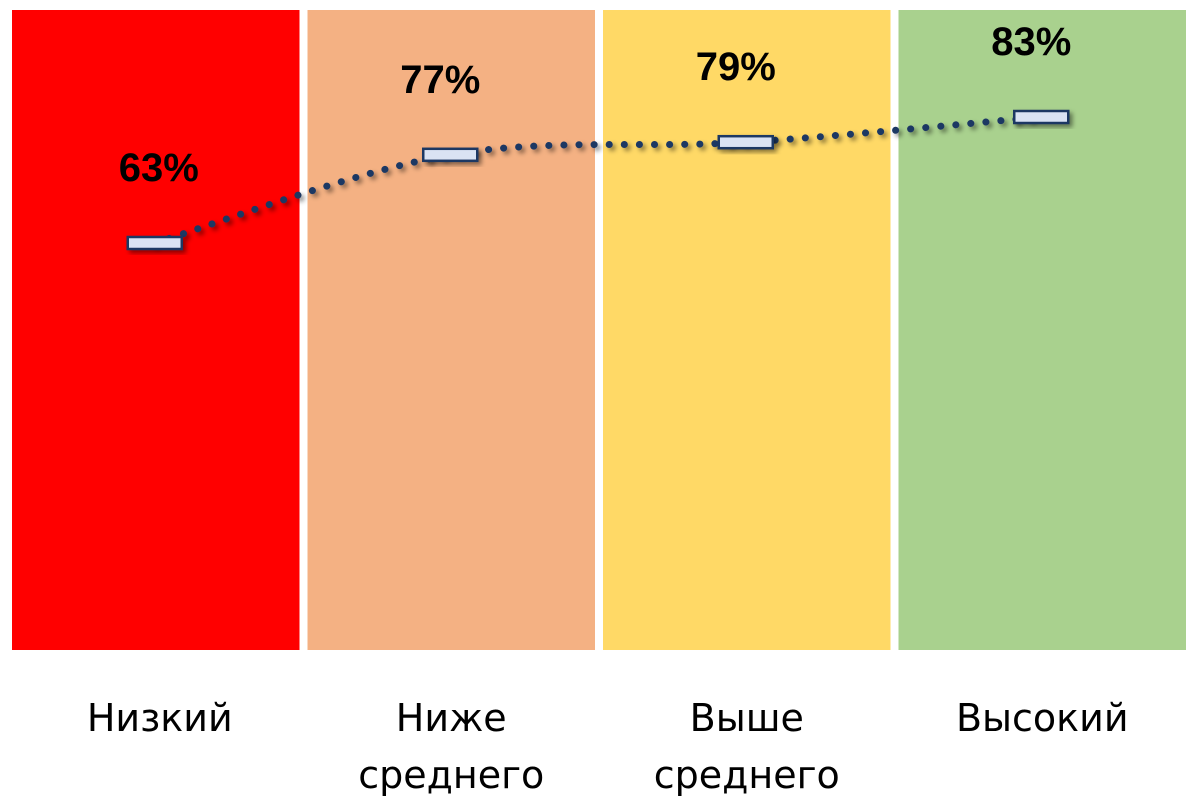 Image resolution: width=1186 pixels, height=799 pixels. What do you see at coordinates (160, 718) in the screenshot?
I see `category-label-1: Низкий` at bounding box center [160, 718].